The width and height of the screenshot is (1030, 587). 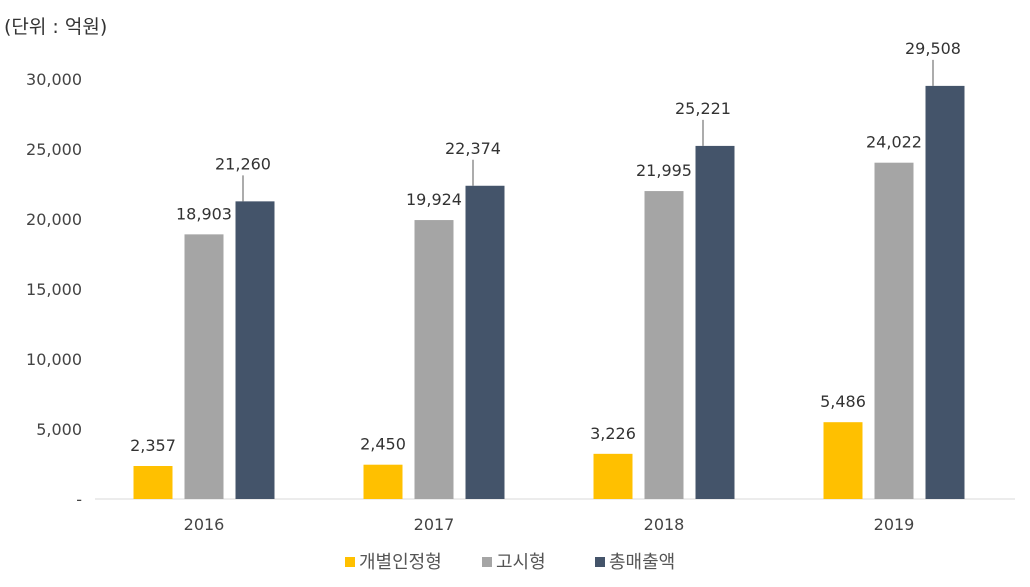 I want to click on x-tick-label: 2019, so click(x=894, y=524).